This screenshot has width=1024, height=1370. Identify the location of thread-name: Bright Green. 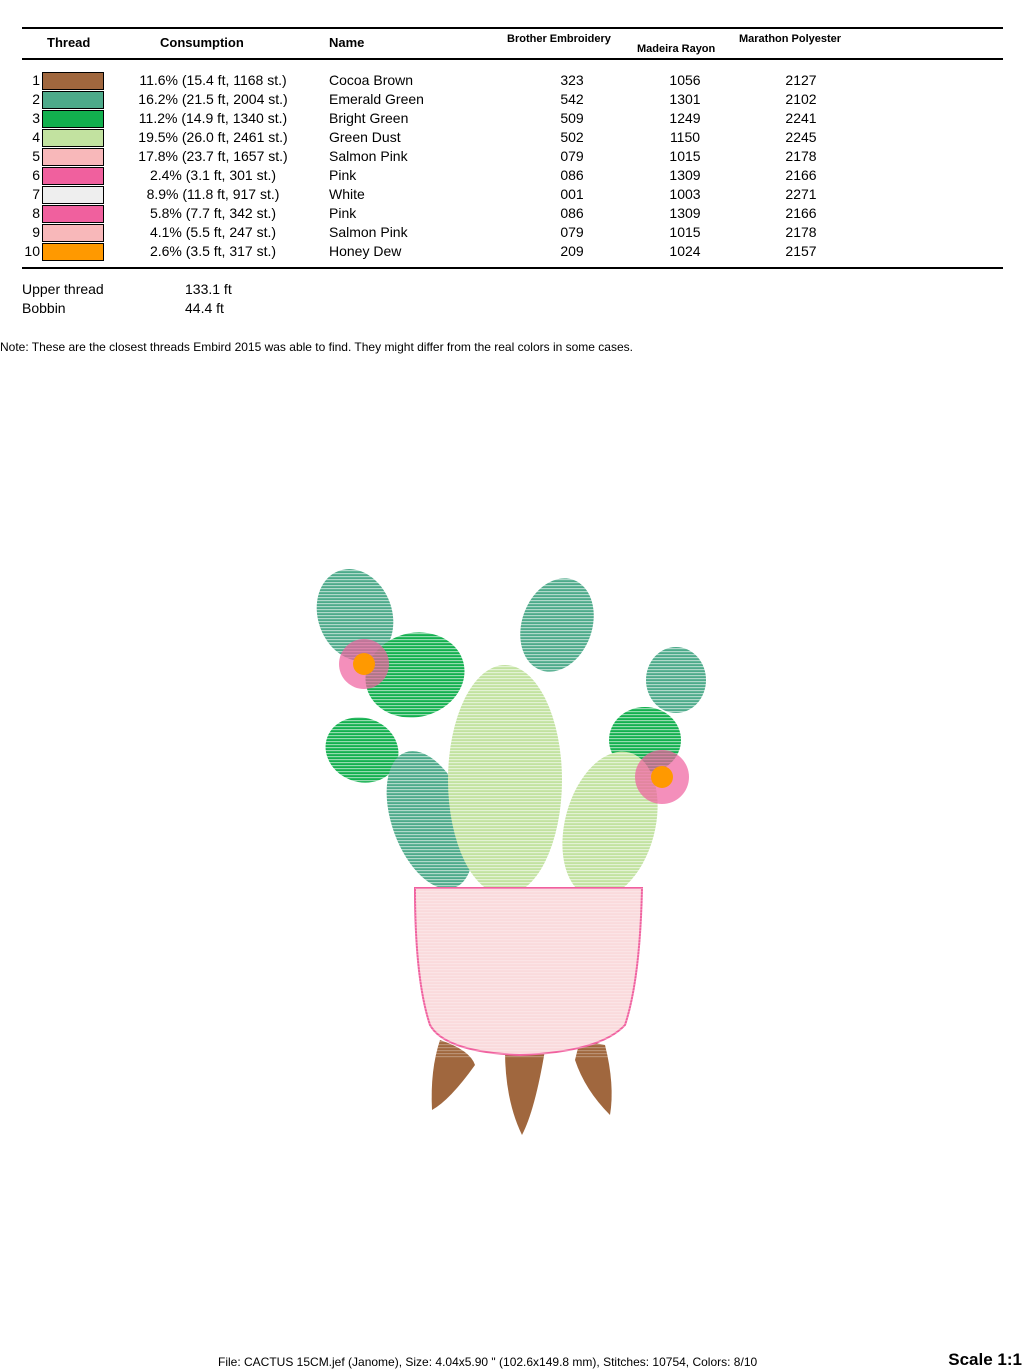
(369, 118).